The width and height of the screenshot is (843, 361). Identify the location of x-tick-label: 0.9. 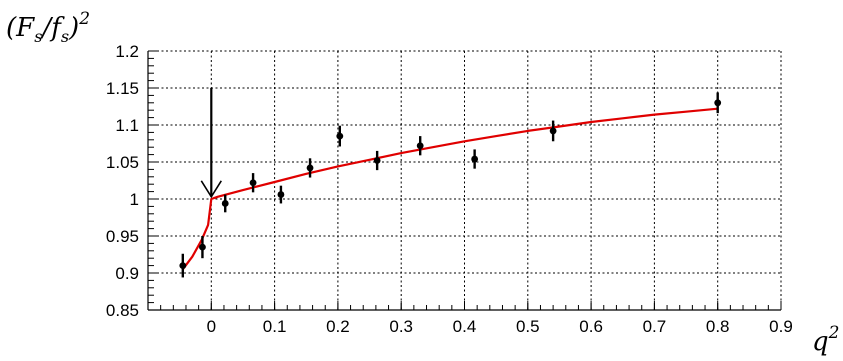
(781, 326).